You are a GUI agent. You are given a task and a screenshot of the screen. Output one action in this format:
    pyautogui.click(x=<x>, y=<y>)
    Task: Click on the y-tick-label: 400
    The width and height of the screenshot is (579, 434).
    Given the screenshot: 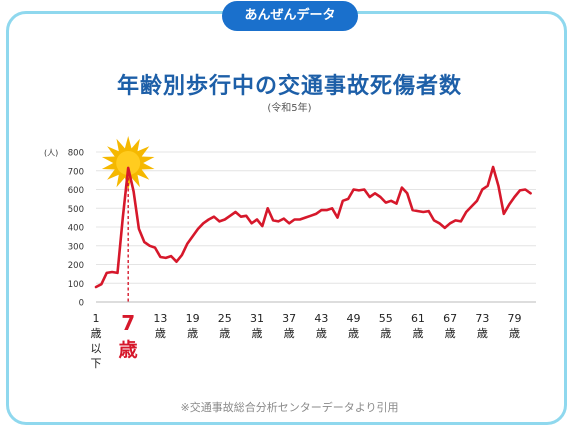 What is the action you would take?
    pyautogui.click(x=76, y=229)
    